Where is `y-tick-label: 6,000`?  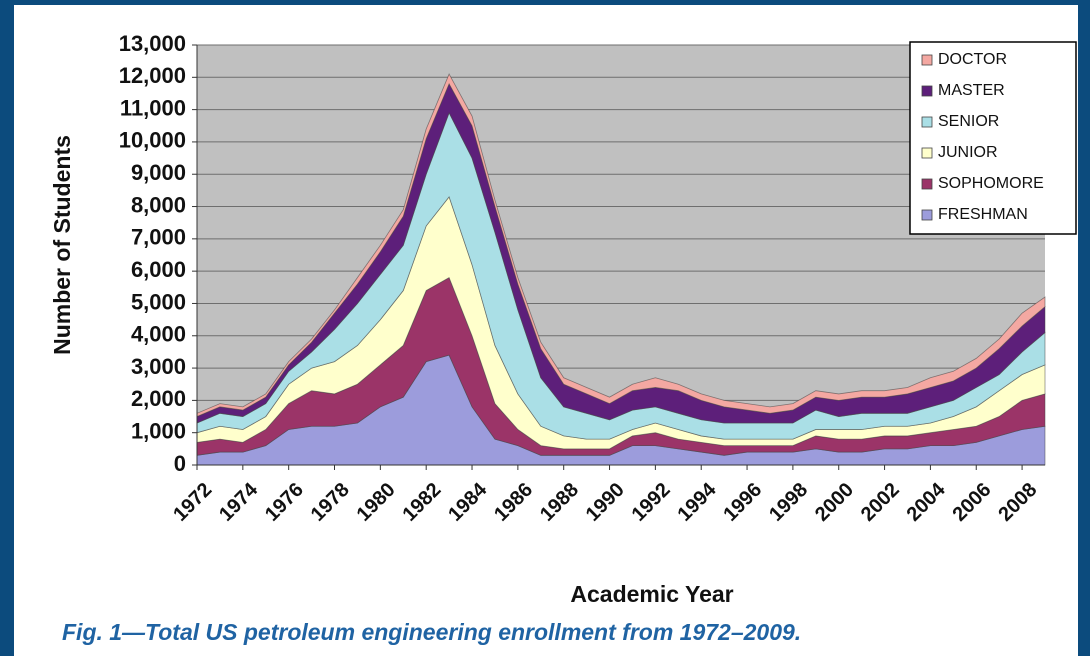 y-tick-label: 6,000 is located at coordinates (158, 269).